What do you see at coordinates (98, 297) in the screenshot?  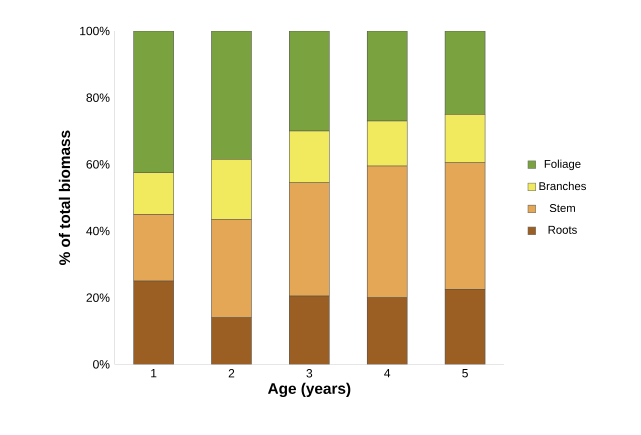 I see `y-tick-label: 20%` at bounding box center [98, 297].